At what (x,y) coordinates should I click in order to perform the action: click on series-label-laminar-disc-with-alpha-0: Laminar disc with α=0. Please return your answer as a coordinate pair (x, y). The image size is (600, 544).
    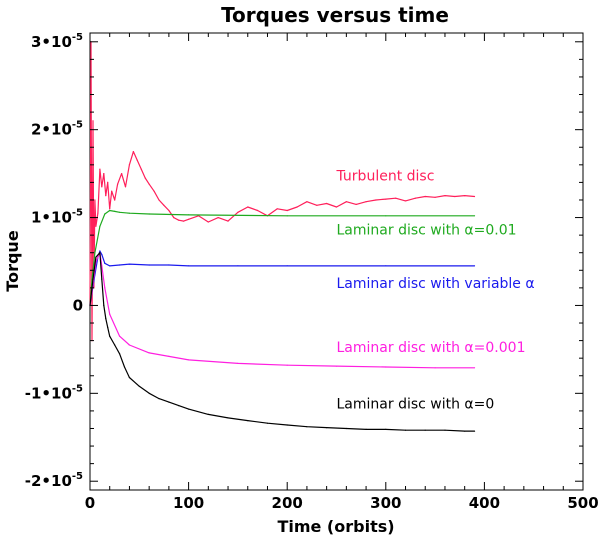
    Looking at the image, I should click on (416, 404).